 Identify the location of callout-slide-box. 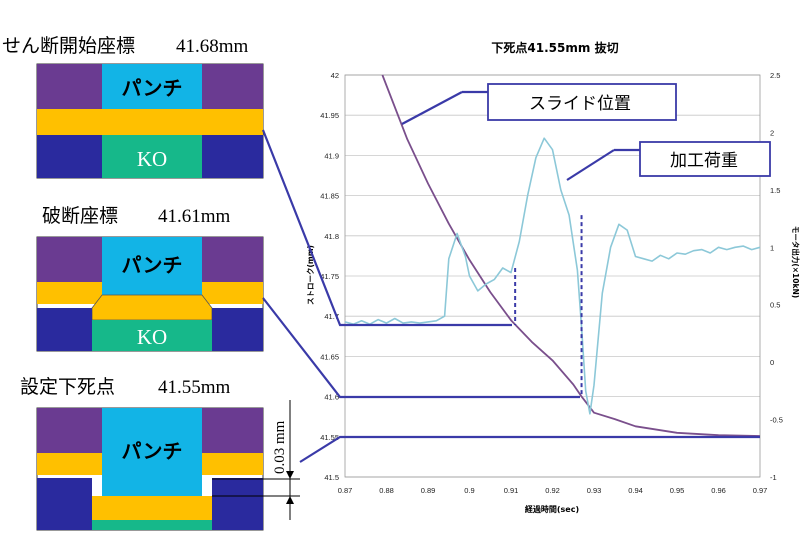
(582, 102).